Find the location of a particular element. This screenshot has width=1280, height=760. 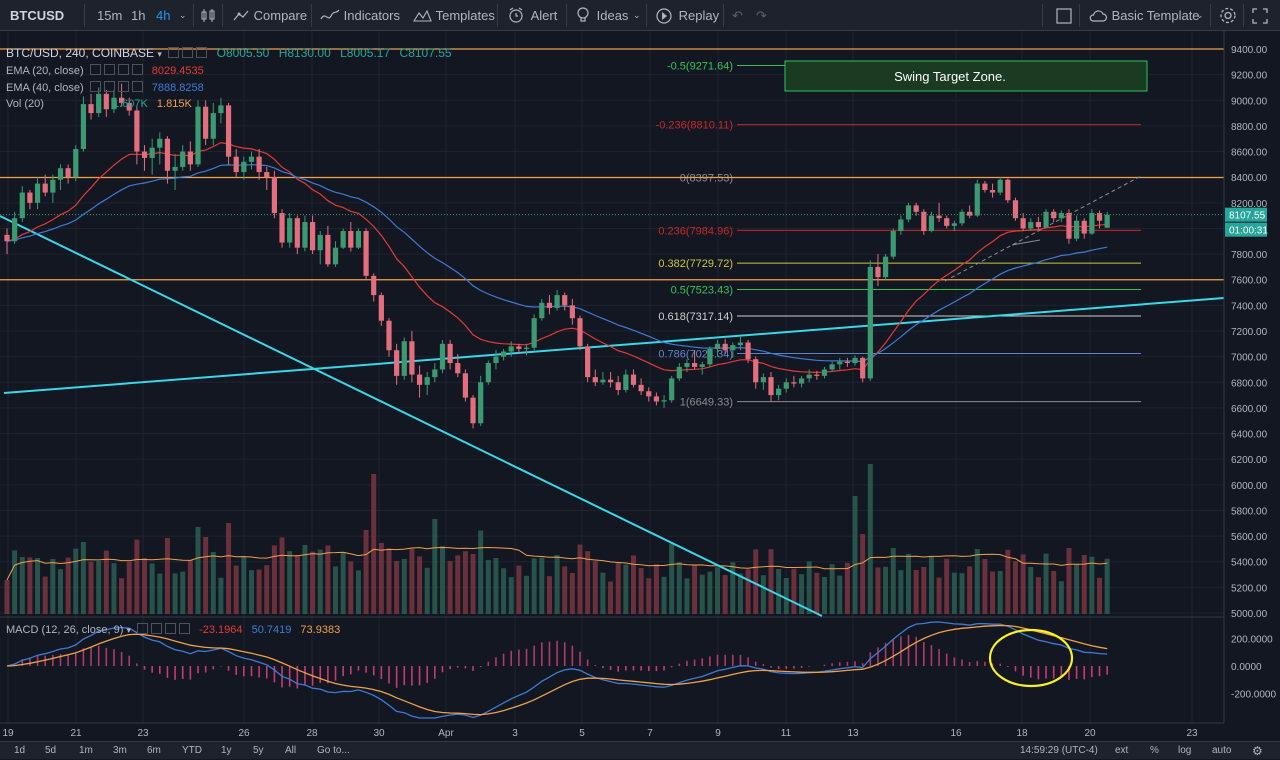

undo-icon: ↶ is located at coordinates (737, 15).